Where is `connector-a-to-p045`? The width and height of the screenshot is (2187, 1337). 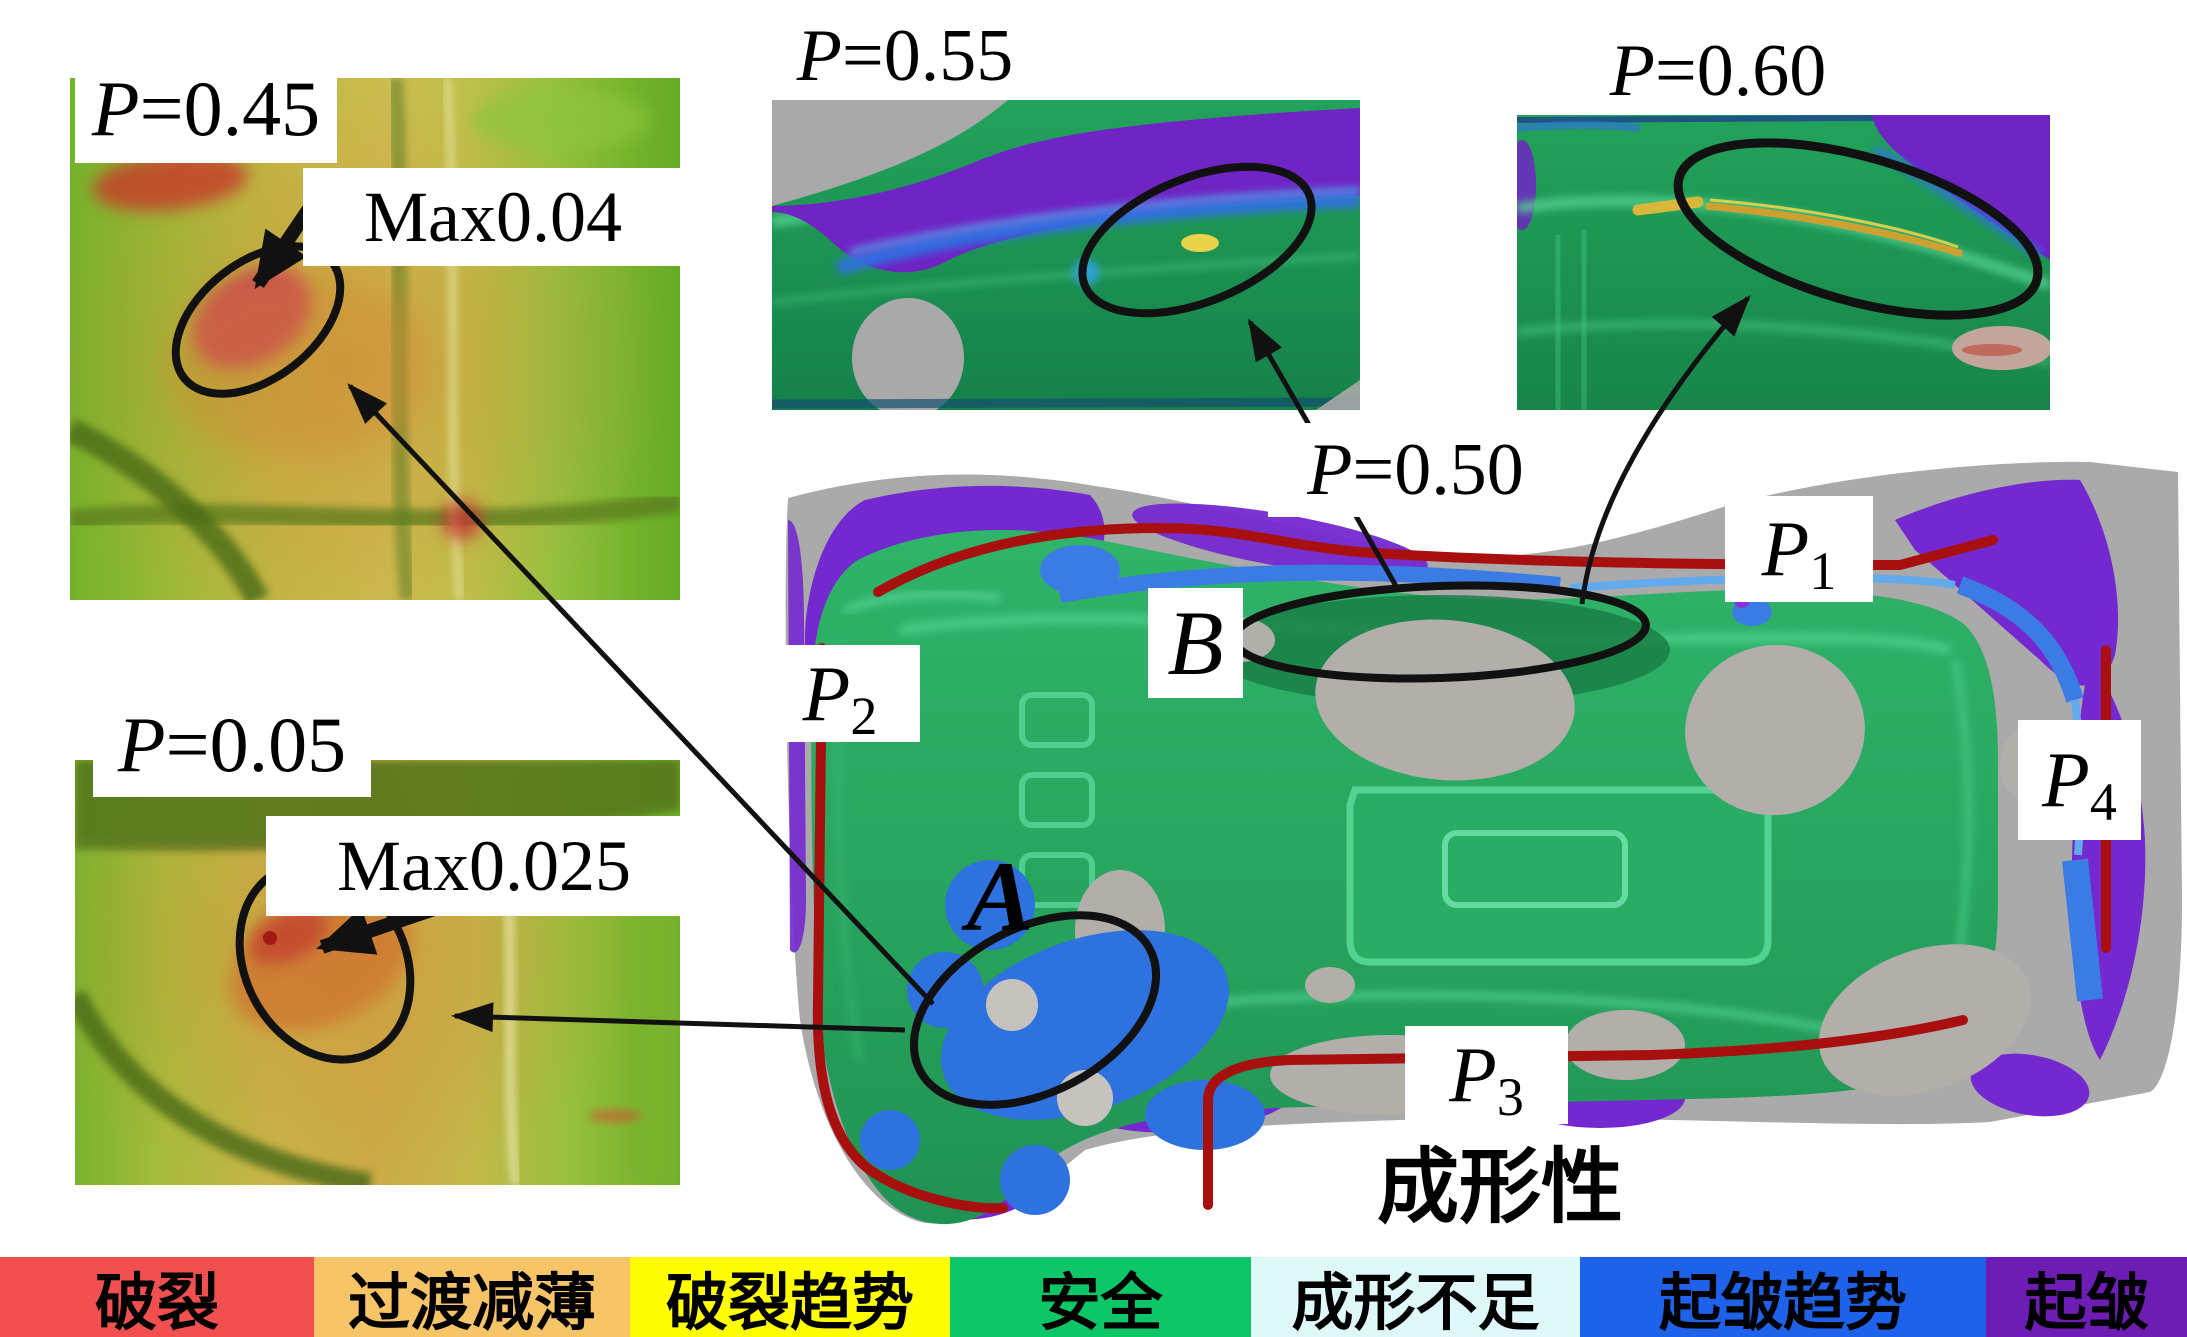
connector-a-to-p045 is located at coordinates (641, 694).